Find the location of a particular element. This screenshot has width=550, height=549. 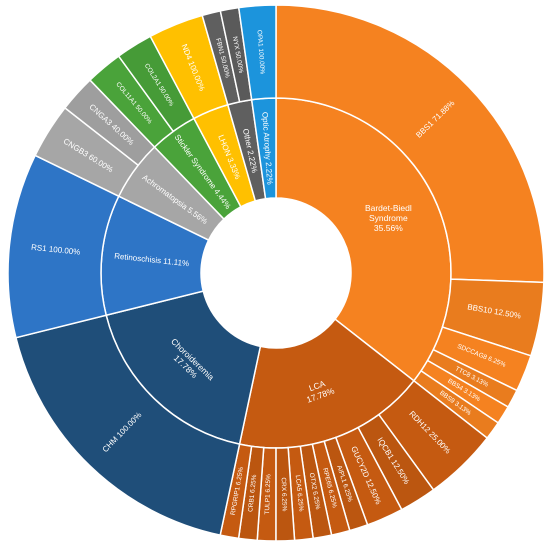

outer-slice-opa1 is located at coordinates (257, 52).